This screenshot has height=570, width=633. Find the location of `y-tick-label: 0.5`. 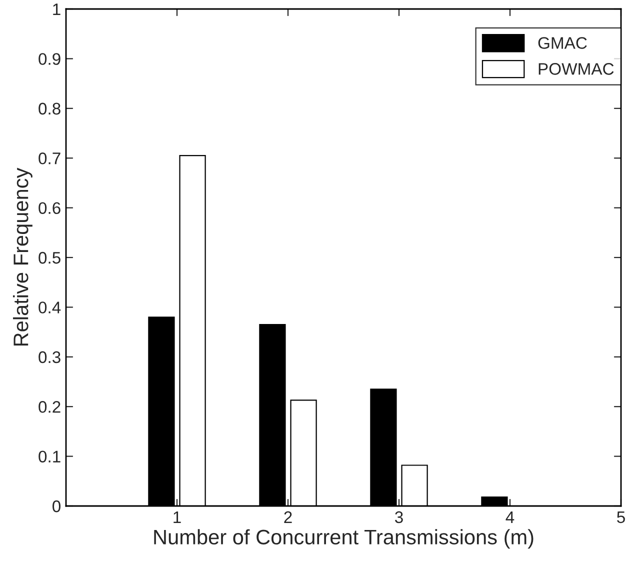

y-tick-label: 0.5 is located at coordinates (49, 258).